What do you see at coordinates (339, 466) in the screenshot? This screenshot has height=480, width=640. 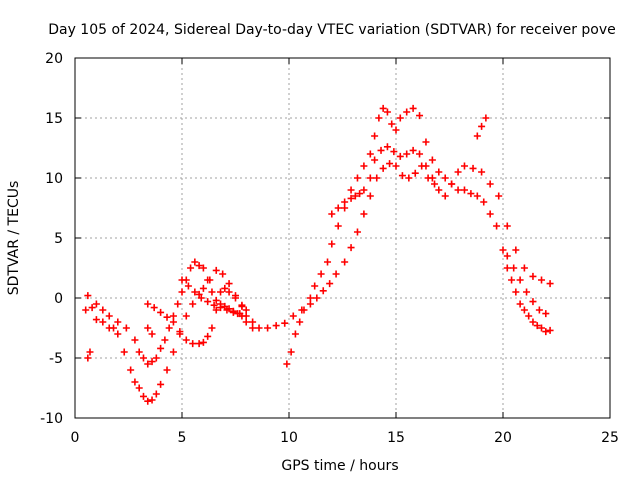 I see `x-axis-label: GPS time / hours` at bounding box center [339, 466].